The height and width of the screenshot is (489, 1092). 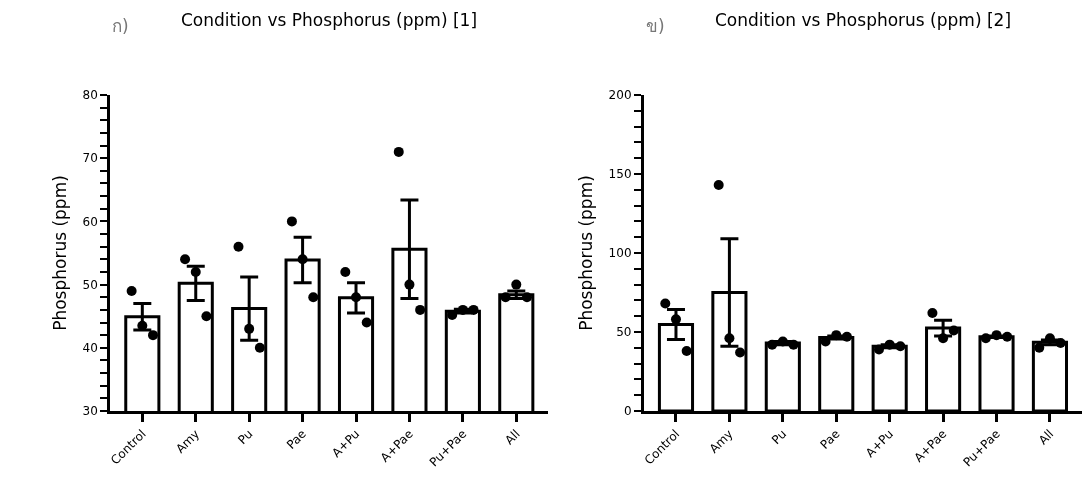 What do you see at coordinates (863, 20) in the screenshot?
I see `chart-title: Condition vs Phosphorus (ppm) [2]` at bounding box center [863, 20].